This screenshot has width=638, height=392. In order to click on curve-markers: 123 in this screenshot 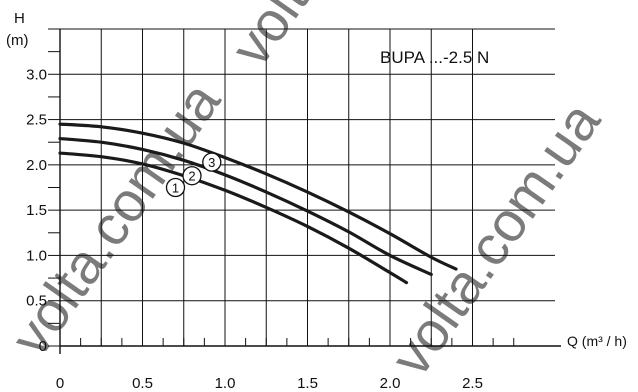, I will do `click(193, 175)`.